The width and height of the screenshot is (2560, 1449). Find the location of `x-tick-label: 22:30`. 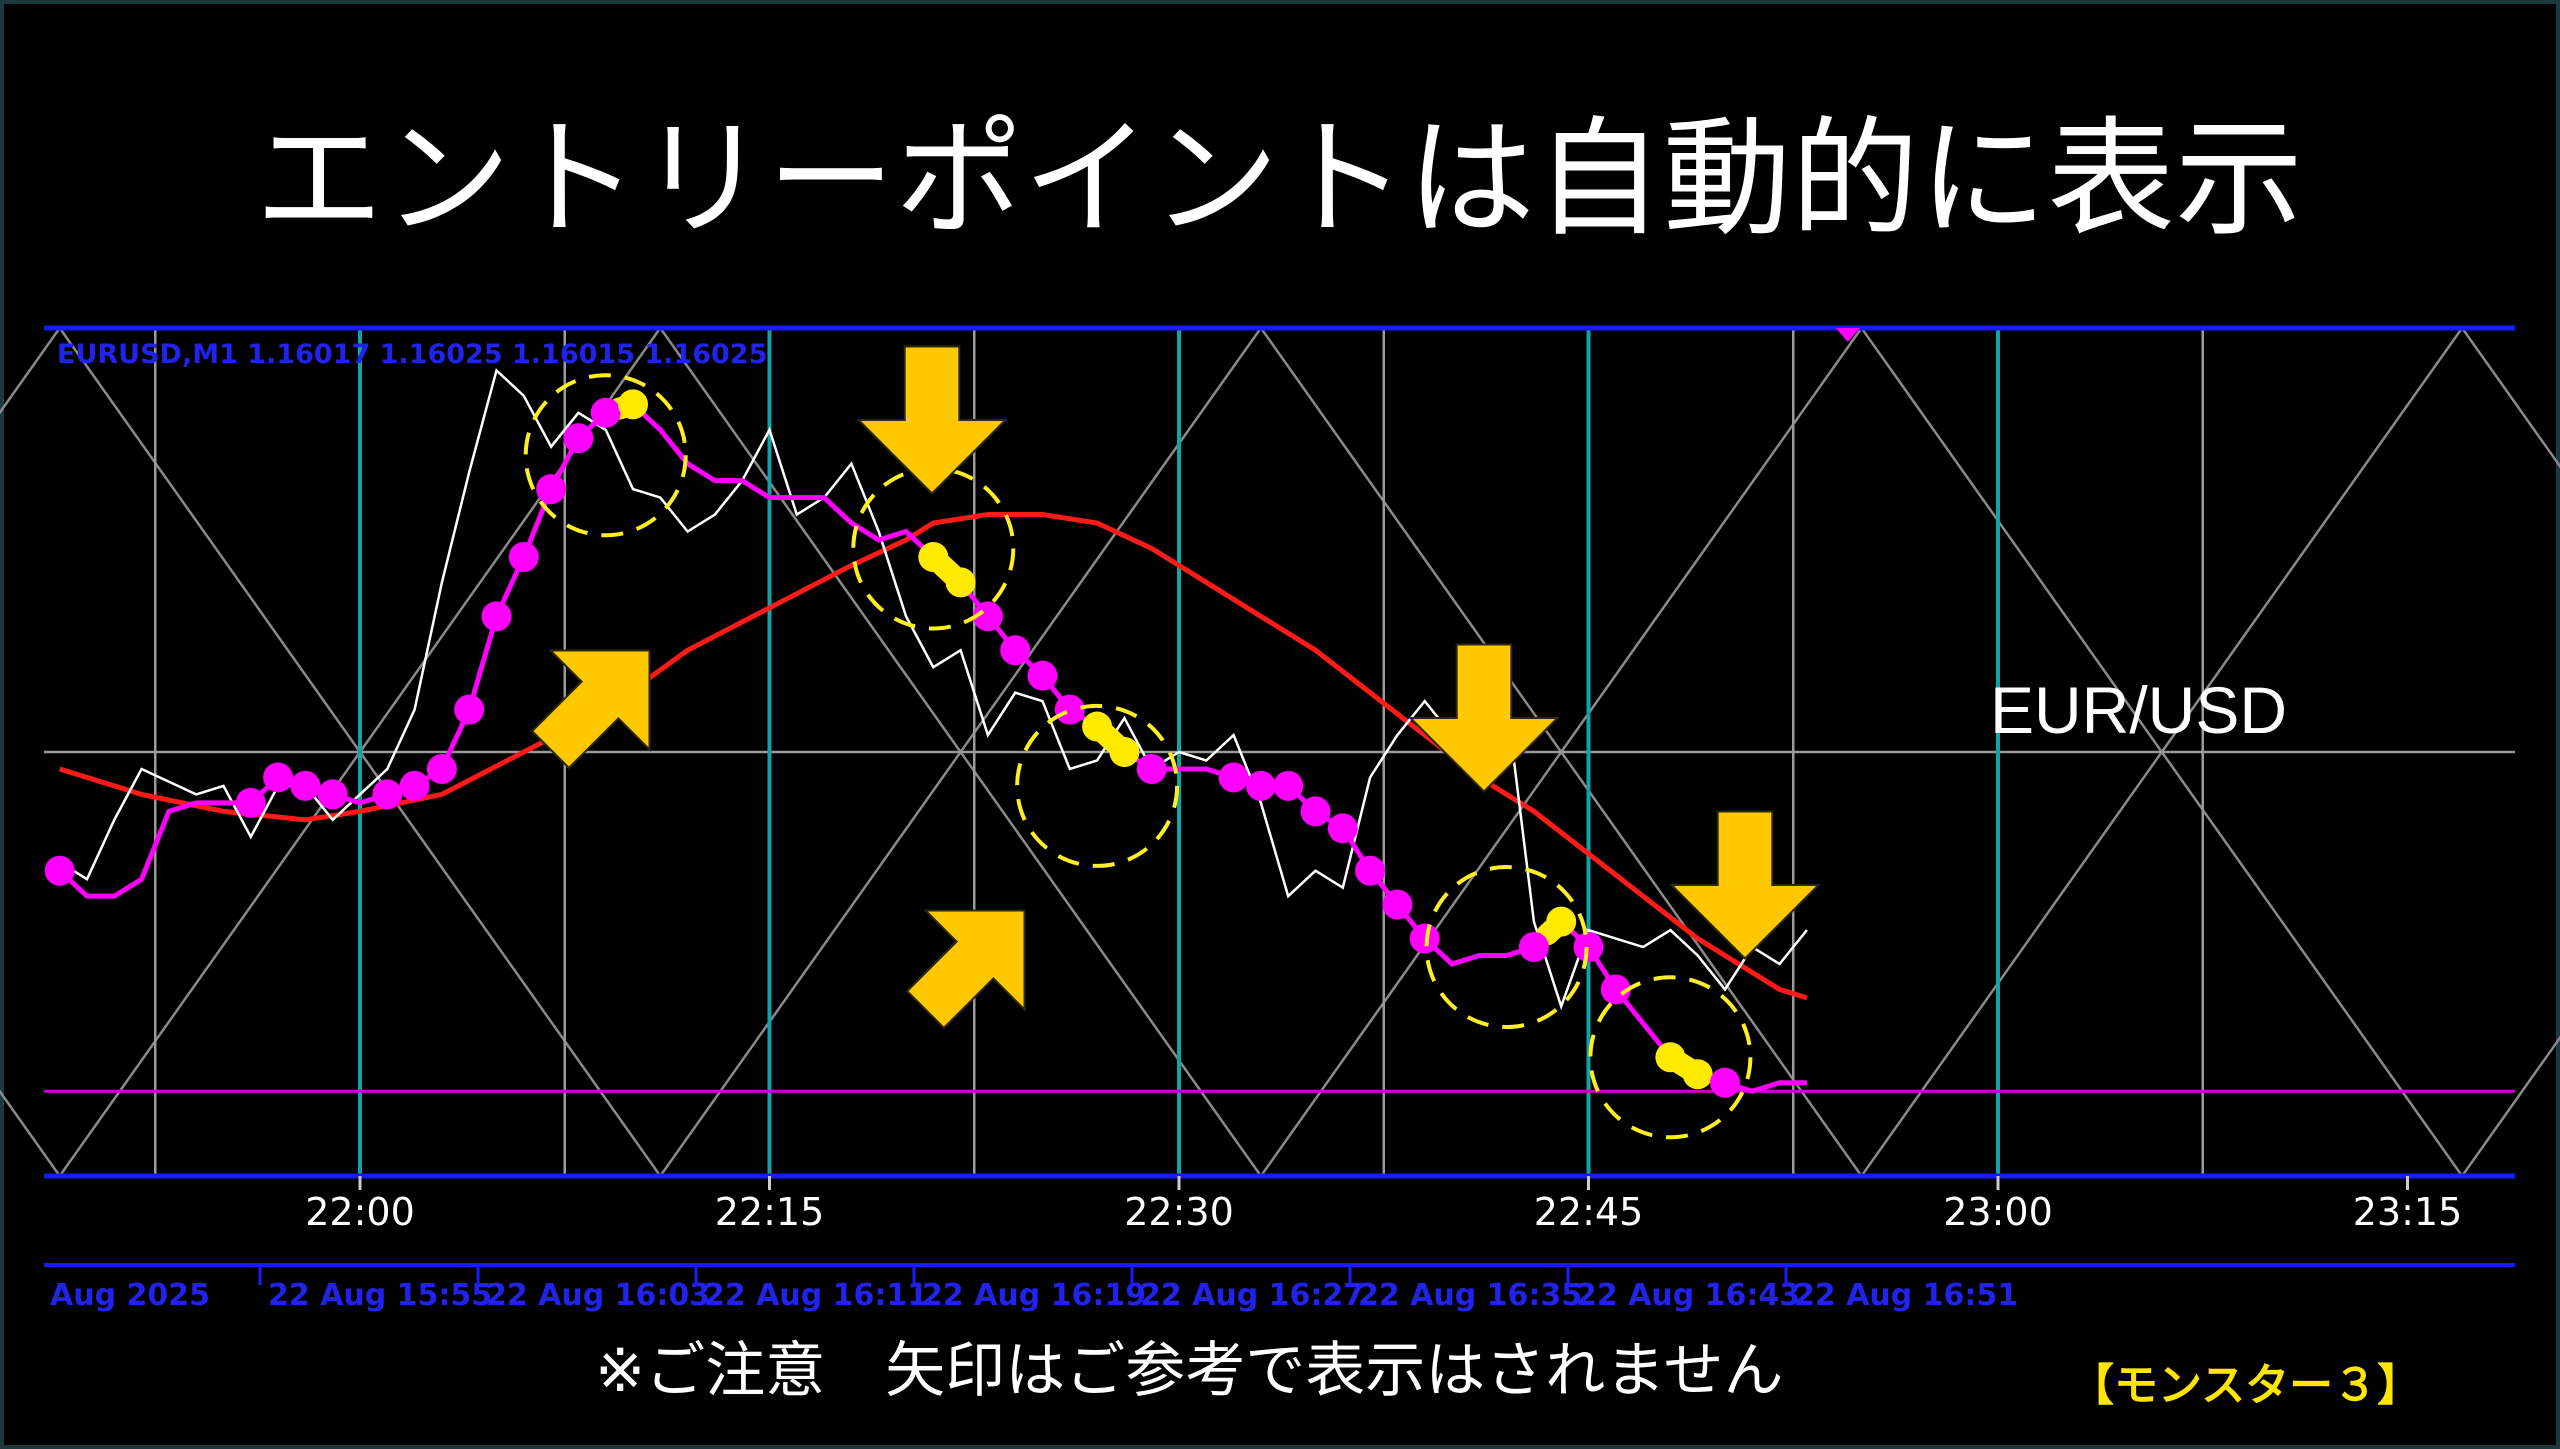

x-tick-label: 22:30 is located at coordinates (1179, 1212).